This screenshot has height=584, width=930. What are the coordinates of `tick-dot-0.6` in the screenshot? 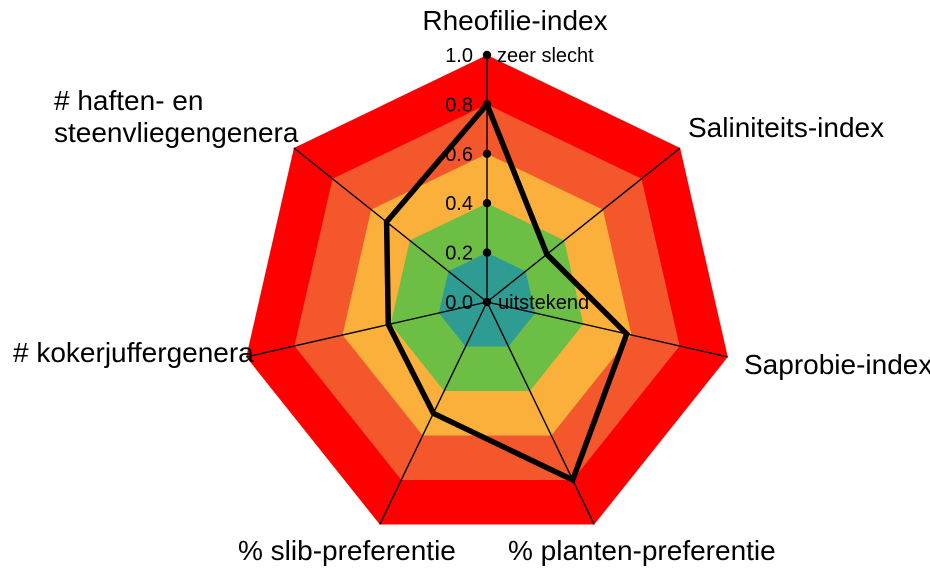 It's located at (487, 153).